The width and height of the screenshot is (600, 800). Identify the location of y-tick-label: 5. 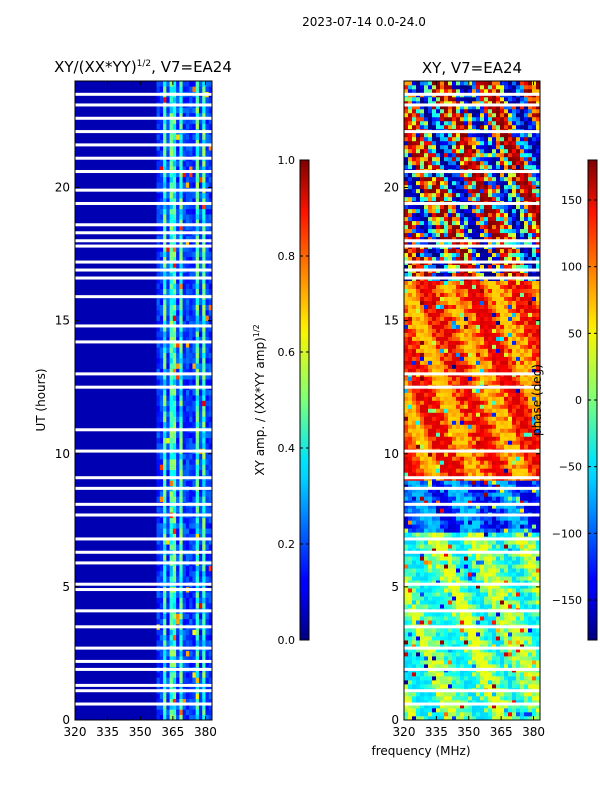
(66, 587).